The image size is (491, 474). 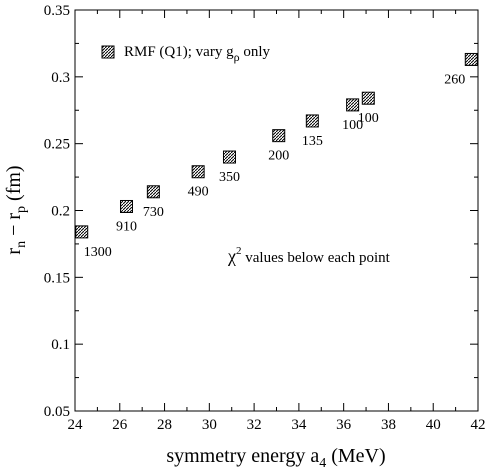 What do you see at coordinates (312, 141) in the screenshot?
I see `data-point-label: 135` at bounding box center [312, 141].